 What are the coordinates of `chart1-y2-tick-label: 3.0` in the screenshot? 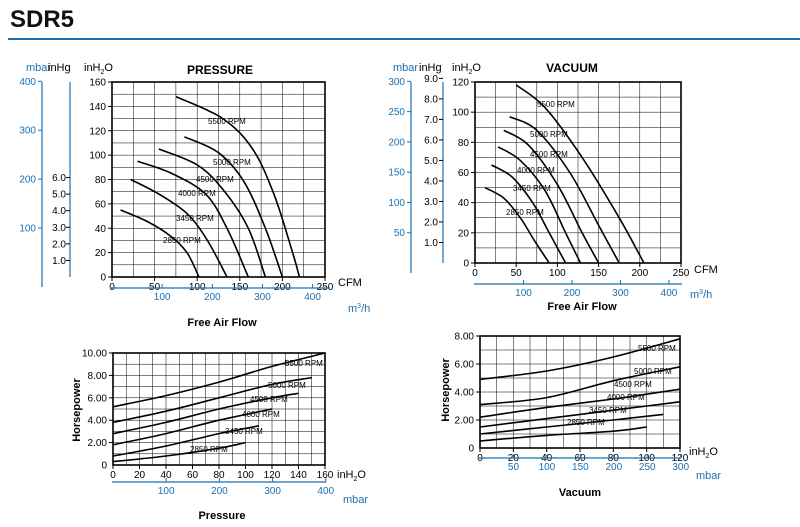 It's located at (59, 228).